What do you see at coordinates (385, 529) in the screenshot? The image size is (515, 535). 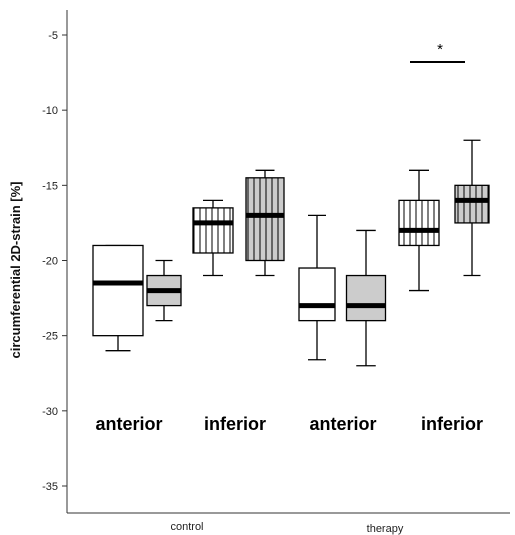 I see `x-tick-label-therapy: therapy` at bounding box center [385, 529].